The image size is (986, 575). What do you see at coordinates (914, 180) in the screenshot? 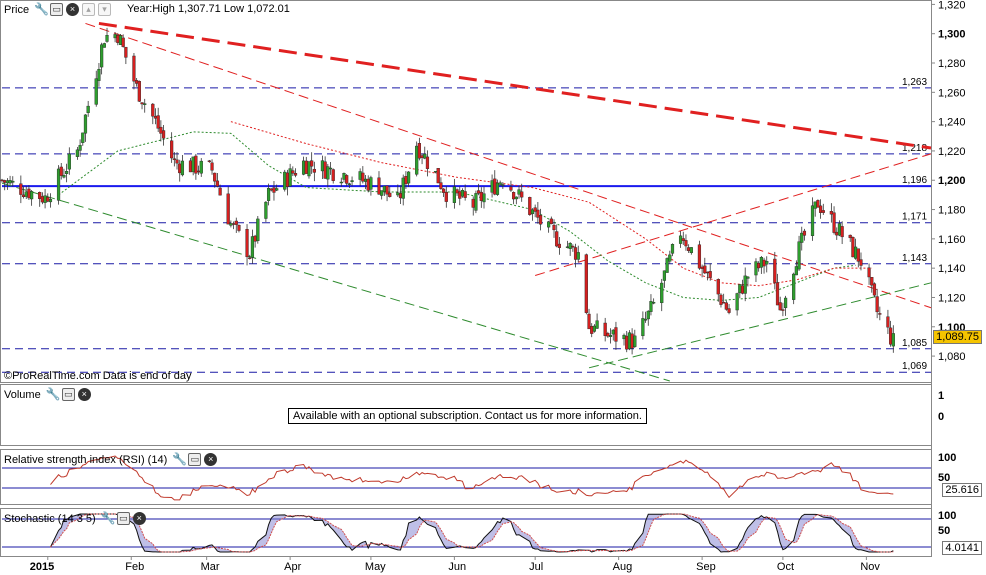
I see `level-label: 1,196` at bounding box center [914, 180].